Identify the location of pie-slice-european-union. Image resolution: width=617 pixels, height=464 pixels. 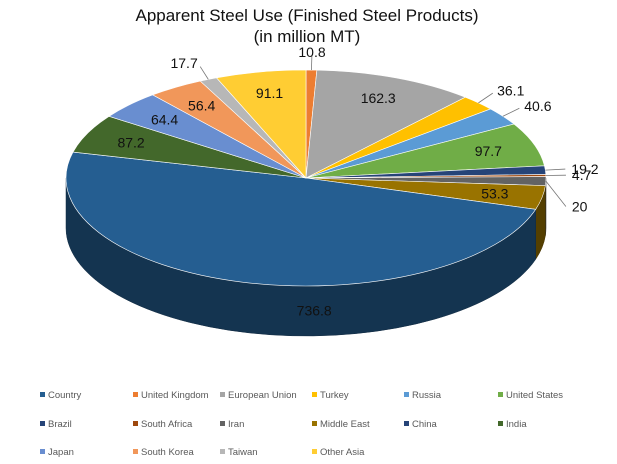
(386, 124).